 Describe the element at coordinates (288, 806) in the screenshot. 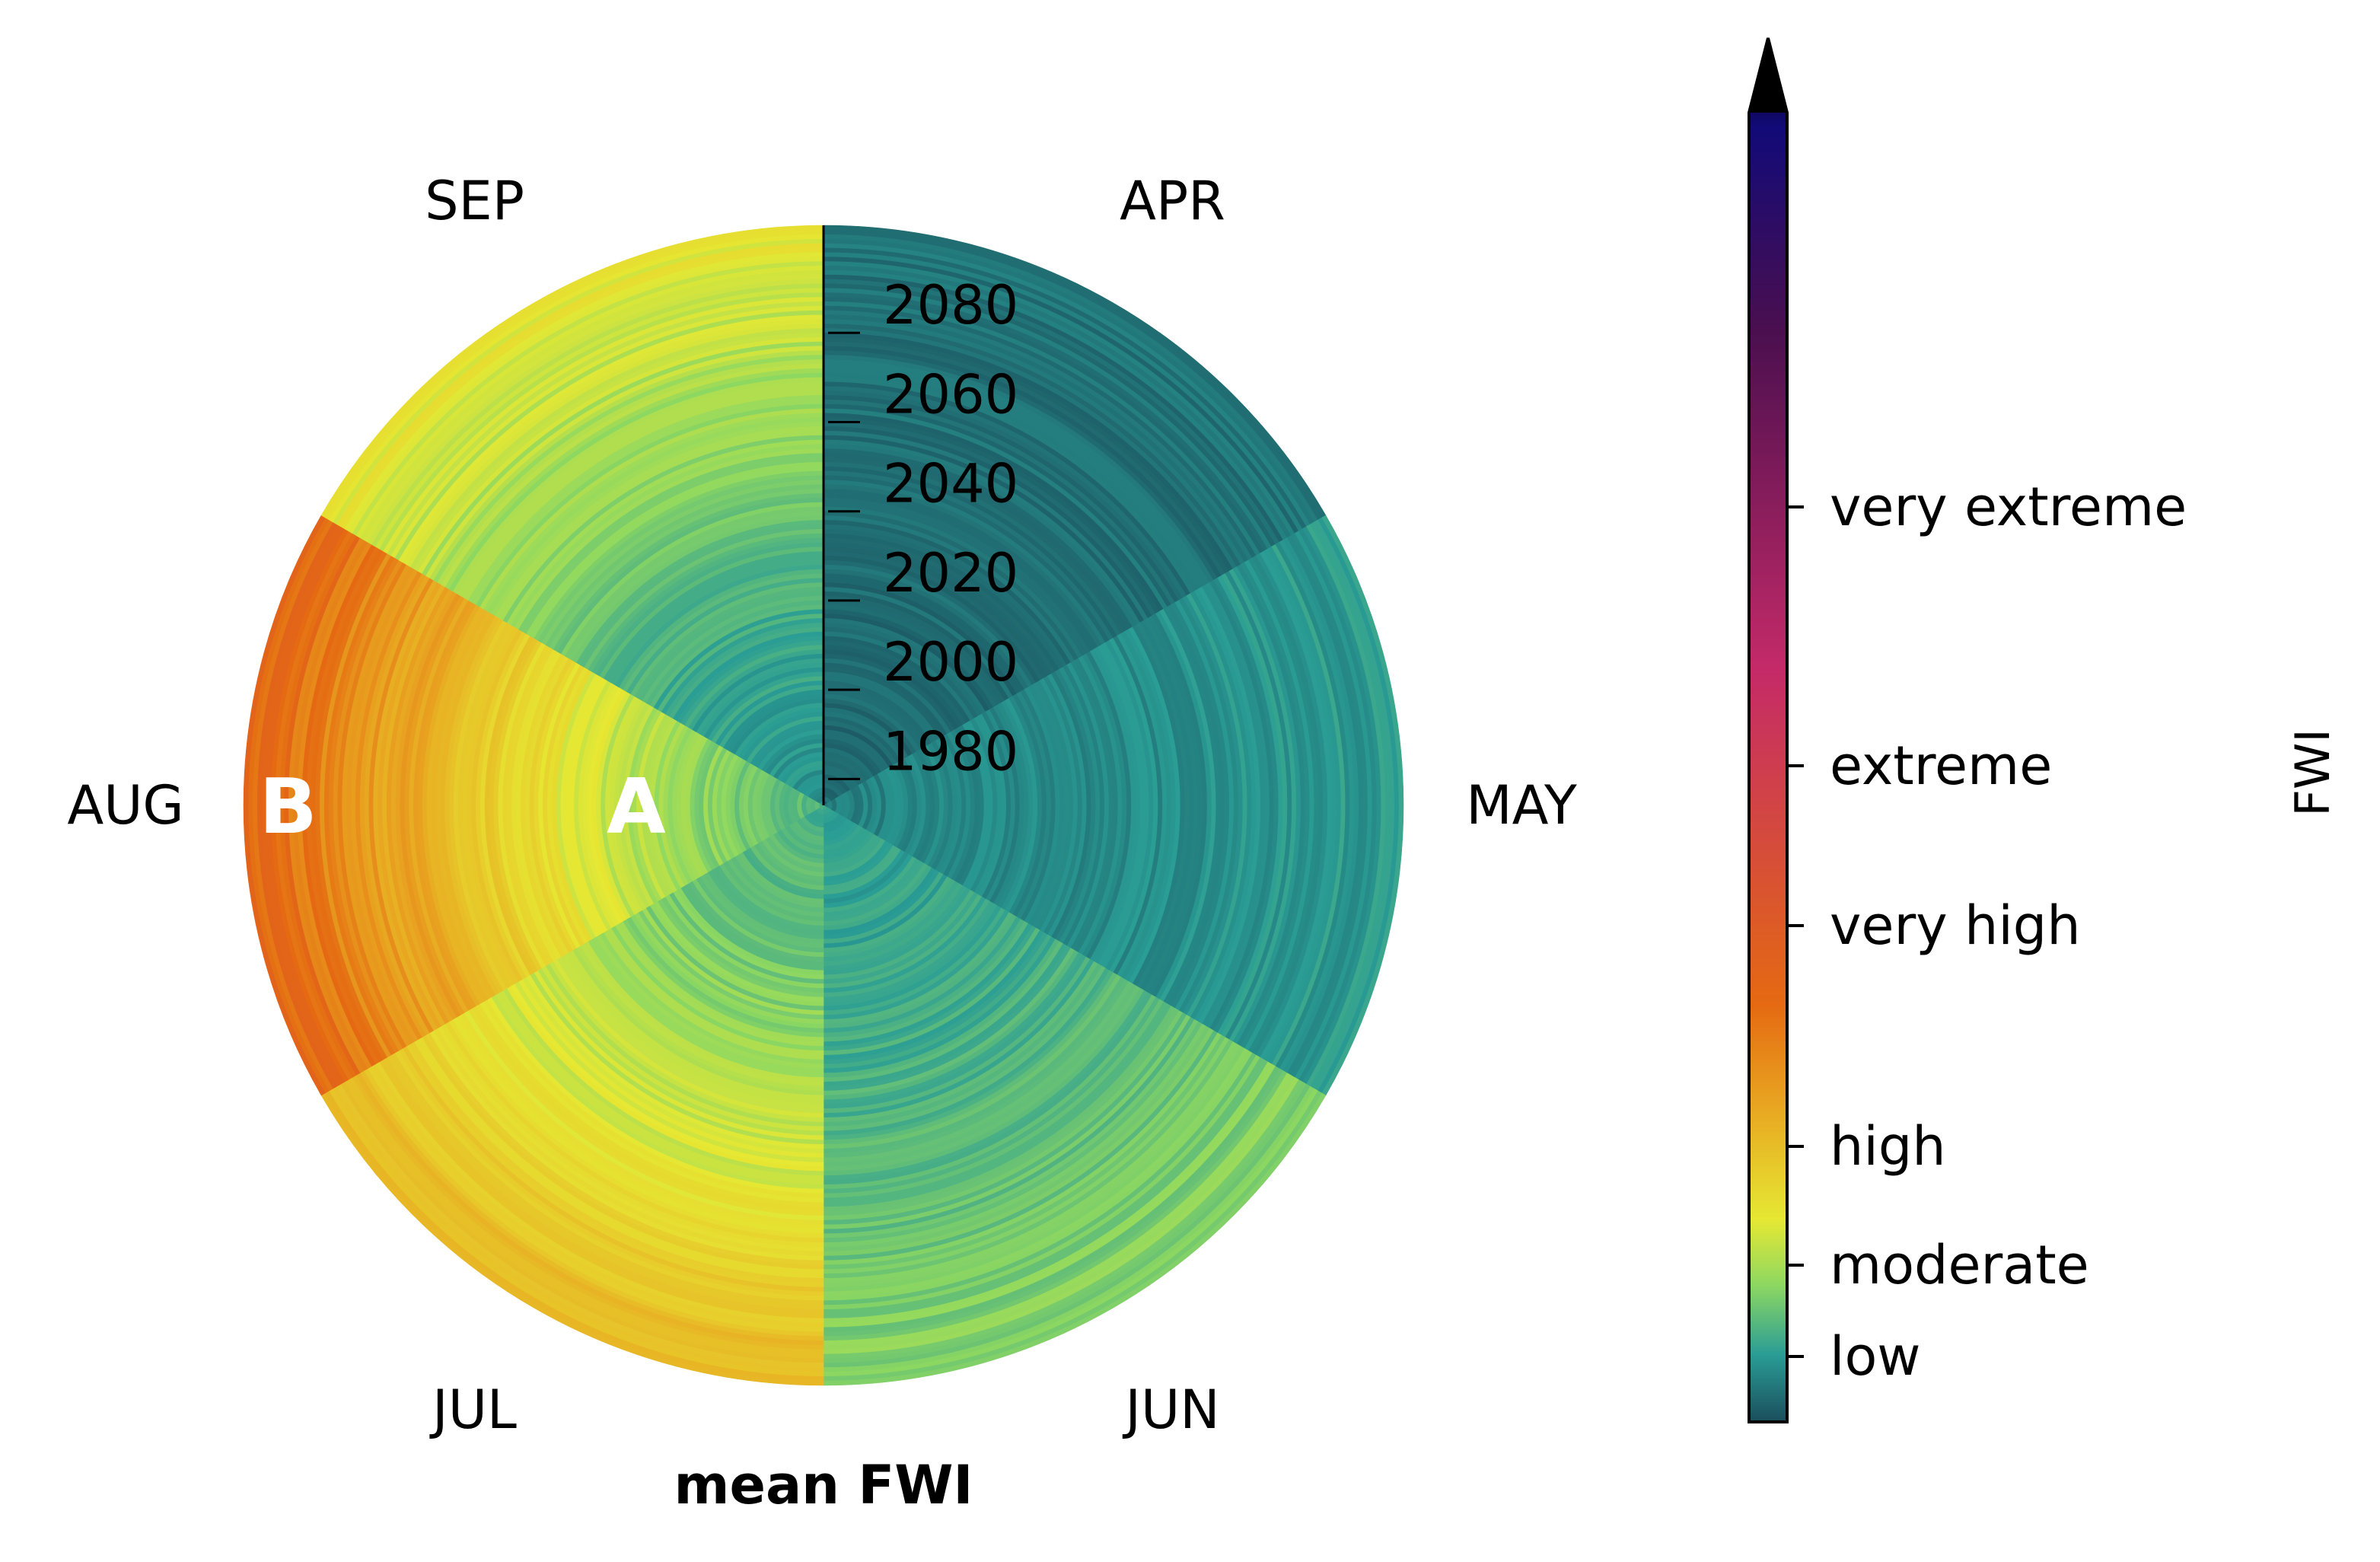

I see `annotation-b: B` at that location.